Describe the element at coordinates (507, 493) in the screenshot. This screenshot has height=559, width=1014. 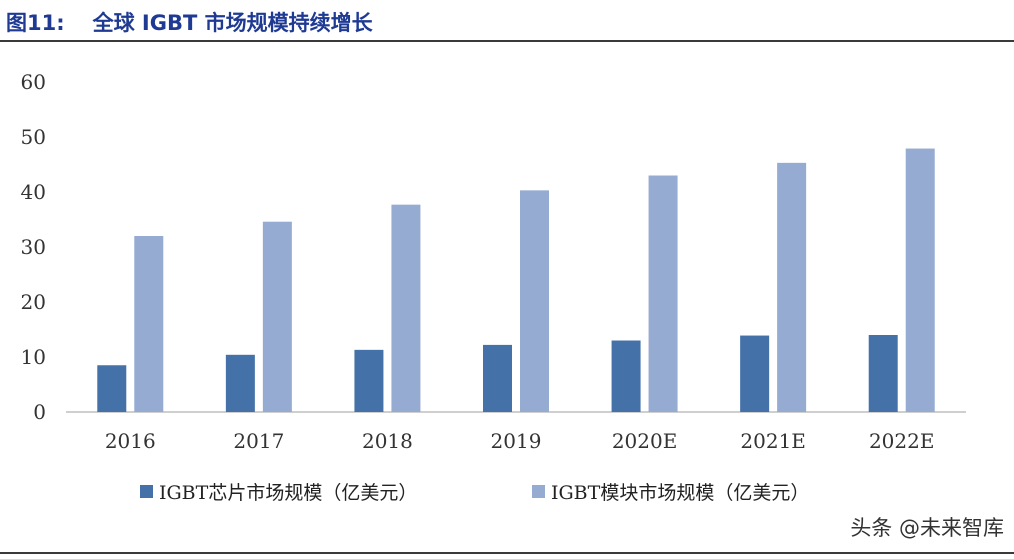
I see `chart-legend: IGBT芯片市场规模（亿美元） IGBT模块市场规模（亿美元）` at that location.